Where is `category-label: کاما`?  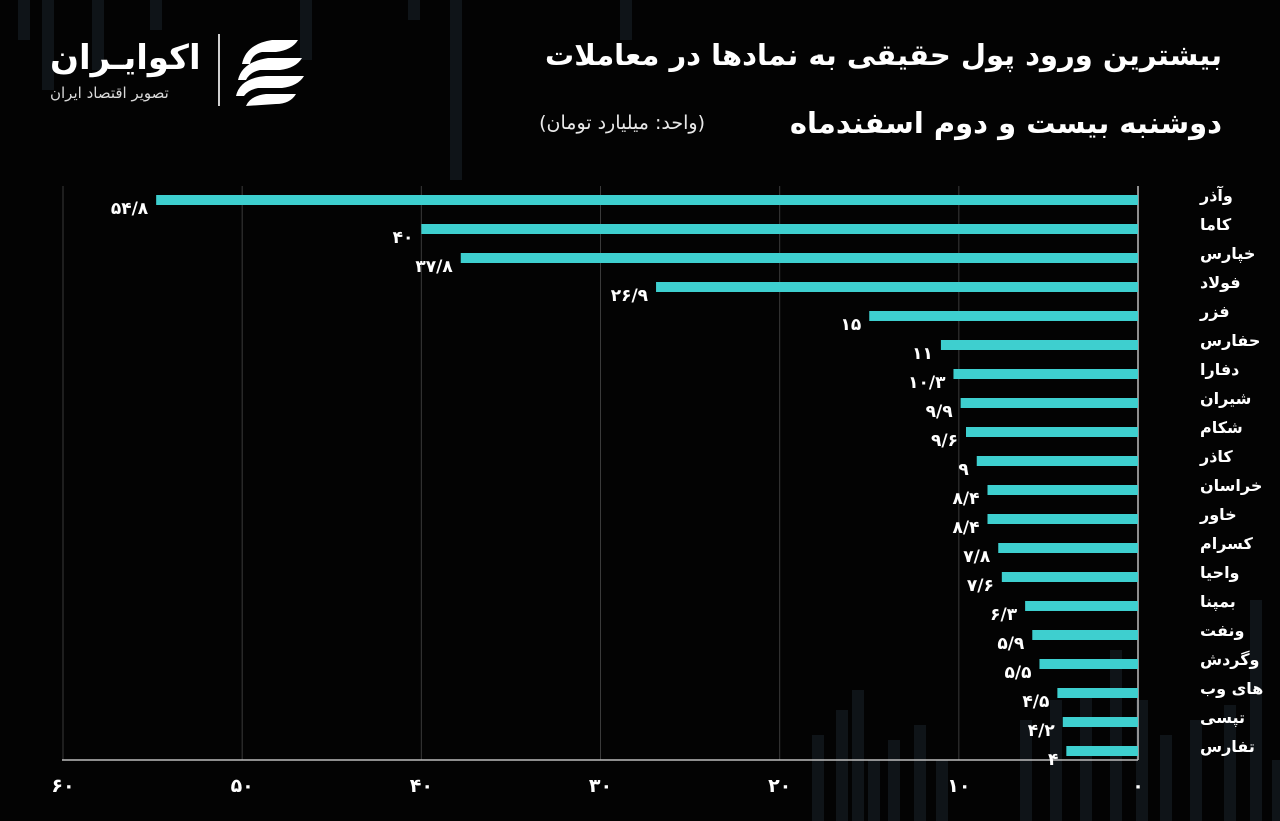
category-label: کاما is located at coordinates (1216, 224).